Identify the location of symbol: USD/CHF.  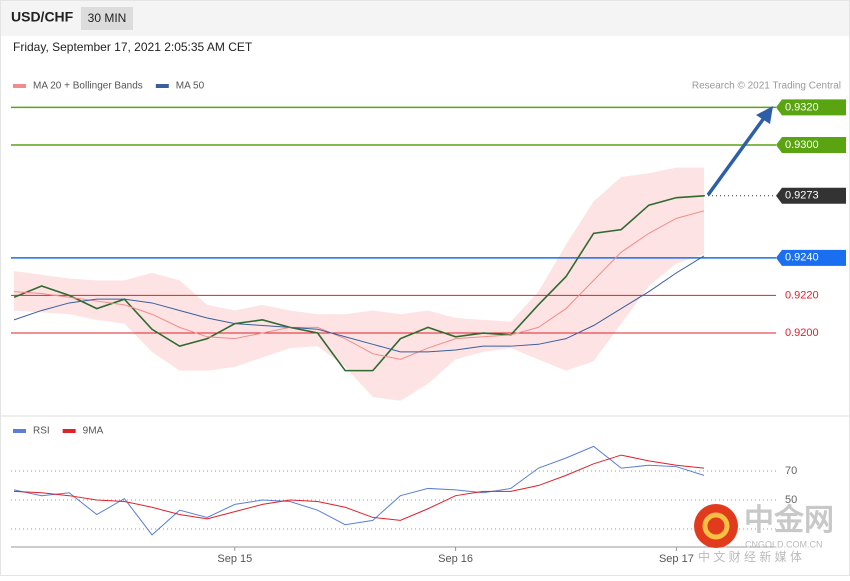
(42, 17).